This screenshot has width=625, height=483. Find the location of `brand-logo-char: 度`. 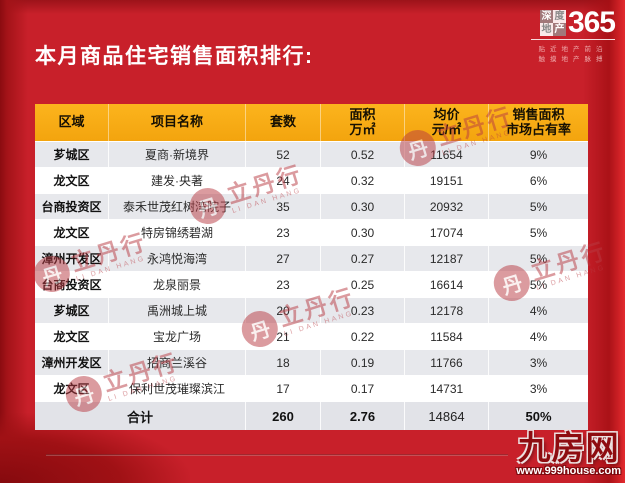

brand-logo-char: 度 is located at coordinates (559, 16).